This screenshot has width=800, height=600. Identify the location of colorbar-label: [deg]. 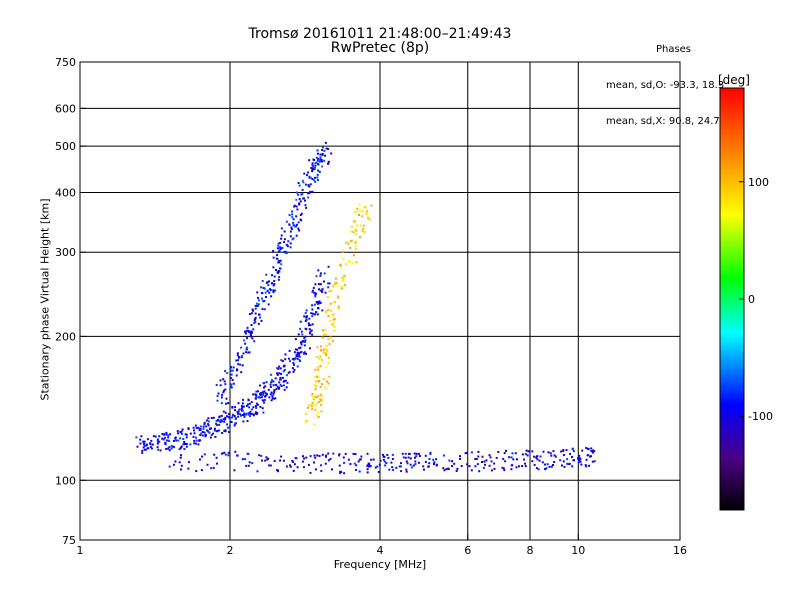
(734, 80).